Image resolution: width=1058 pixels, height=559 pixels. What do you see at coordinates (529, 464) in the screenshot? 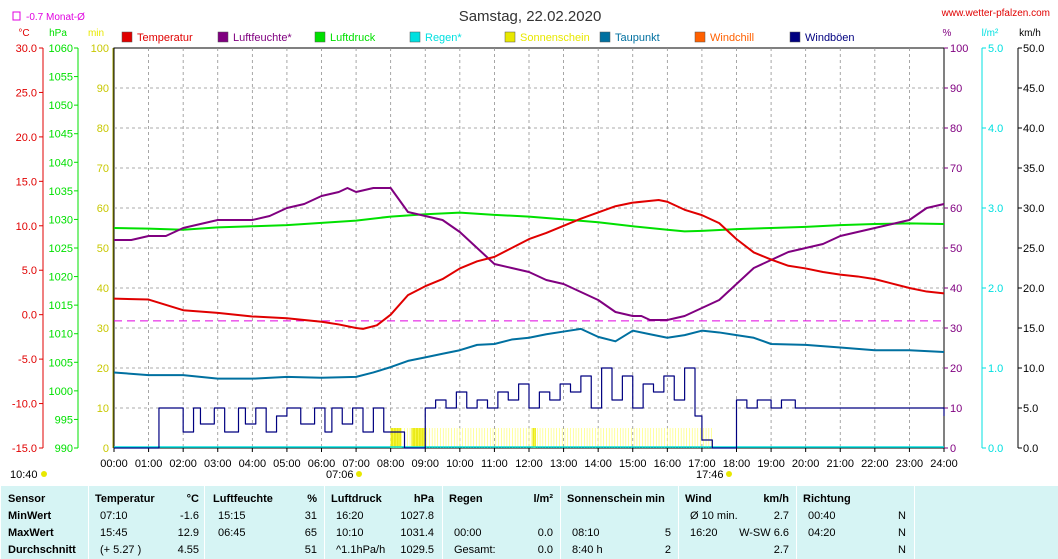
I see `tick-x: 12:00` at bounding box center [529, 464].